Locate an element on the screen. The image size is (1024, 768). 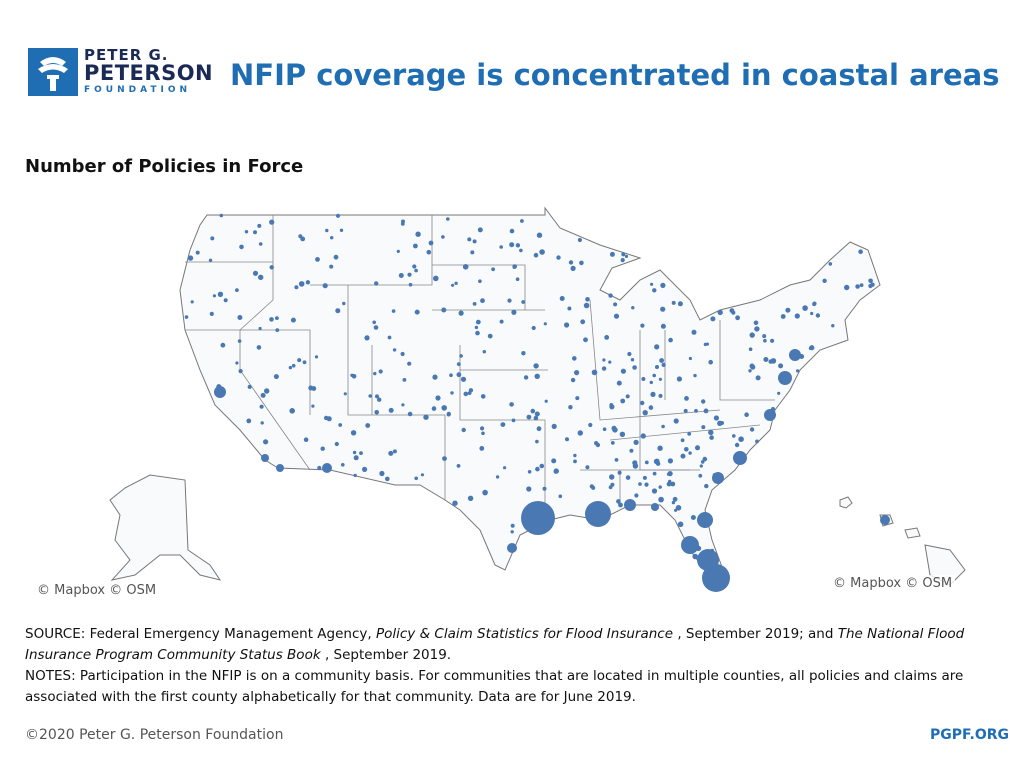
logo-icon is located at coordinates (53, 74).